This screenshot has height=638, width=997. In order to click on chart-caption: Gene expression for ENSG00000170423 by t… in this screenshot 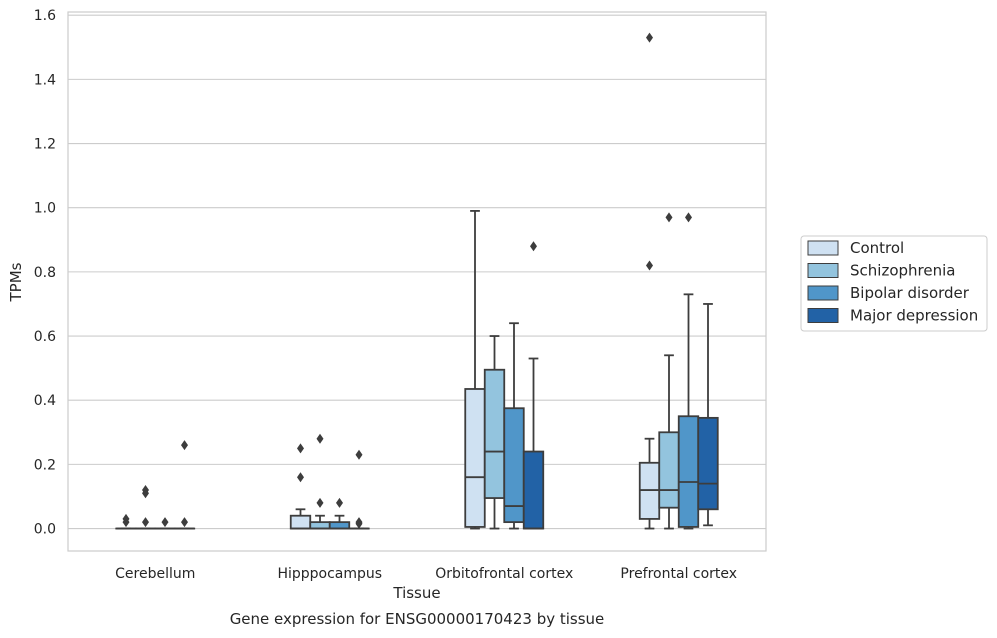, I will do `click(417, 619)`.